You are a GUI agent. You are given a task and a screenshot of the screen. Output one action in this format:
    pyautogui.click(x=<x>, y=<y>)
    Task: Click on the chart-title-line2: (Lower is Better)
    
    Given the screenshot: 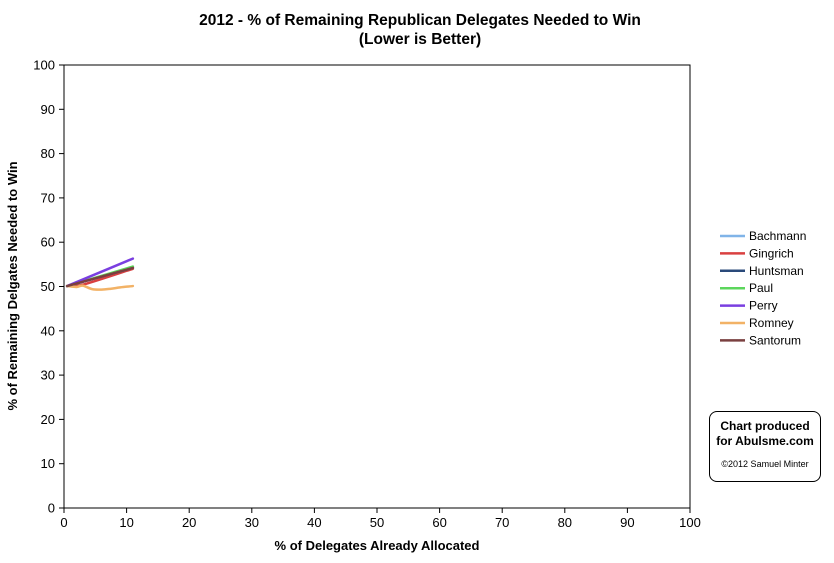 What is the action you would take?
    pyautogui.click(x=420, y=39)
    